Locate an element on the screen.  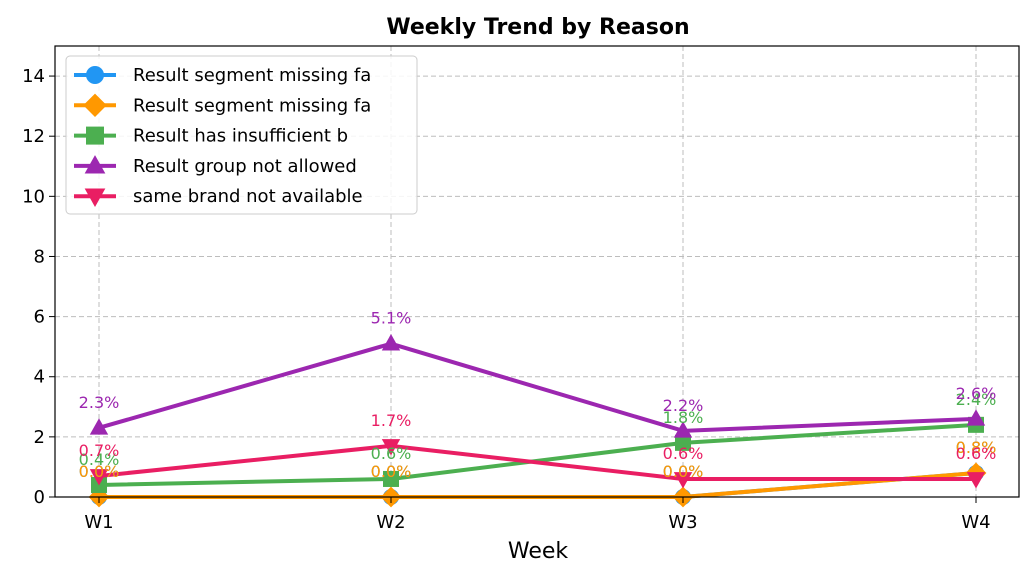
y-tick-label: 2 is located at coordinates (39, 437).